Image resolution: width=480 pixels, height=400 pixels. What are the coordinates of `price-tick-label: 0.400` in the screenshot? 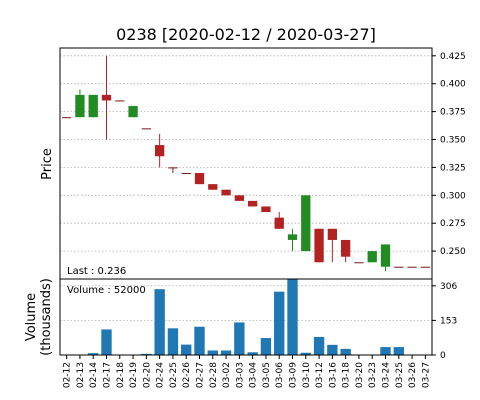 It's located at (453, 85).